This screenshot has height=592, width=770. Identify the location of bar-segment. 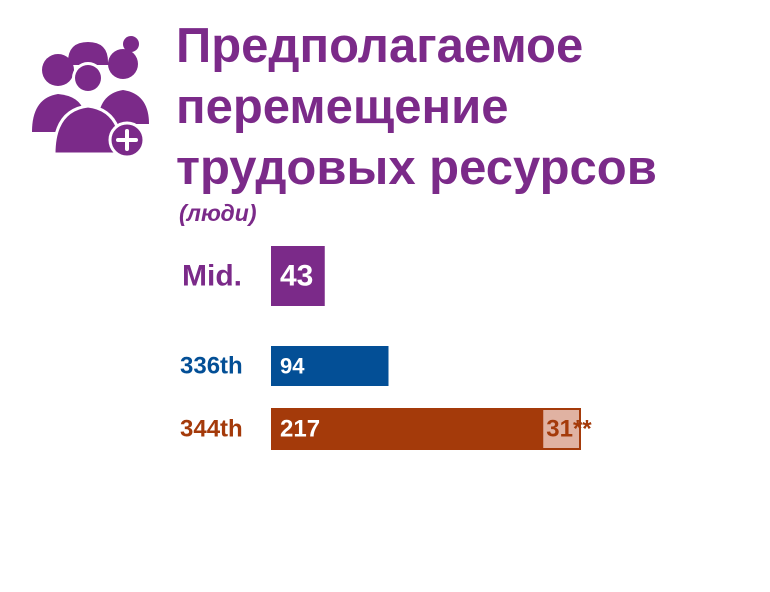
(561, 429).